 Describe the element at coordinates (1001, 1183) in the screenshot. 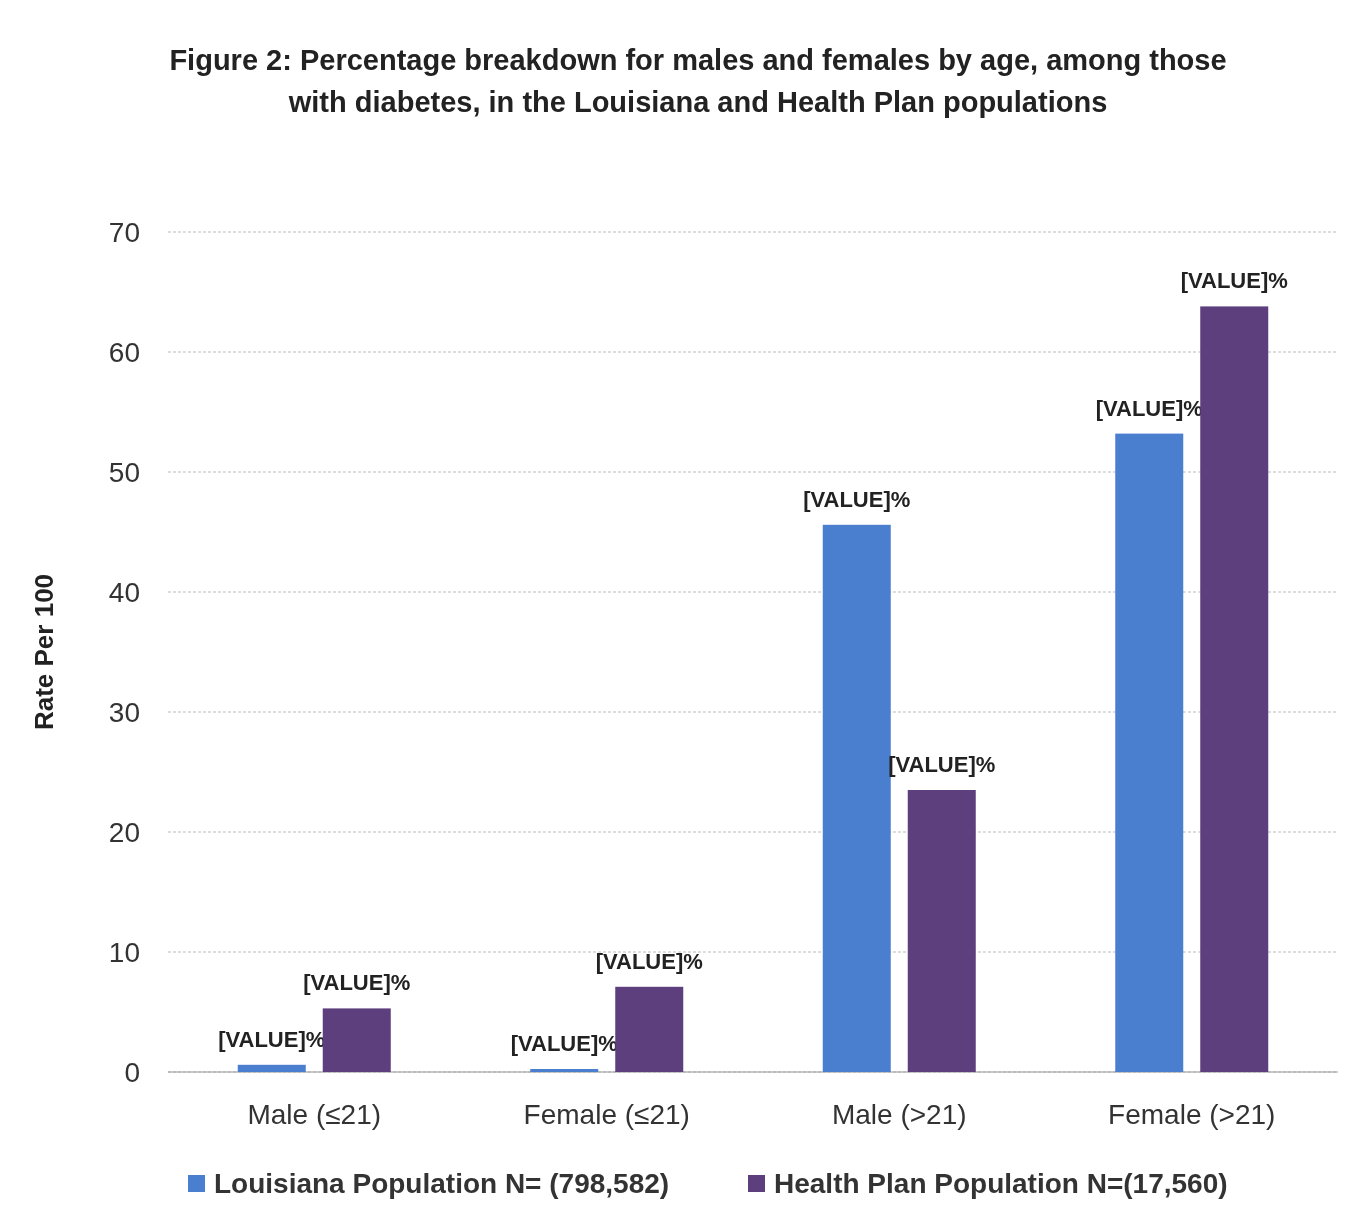

I see `legend-label: Health Plan Population N=(17,560)` at that location.